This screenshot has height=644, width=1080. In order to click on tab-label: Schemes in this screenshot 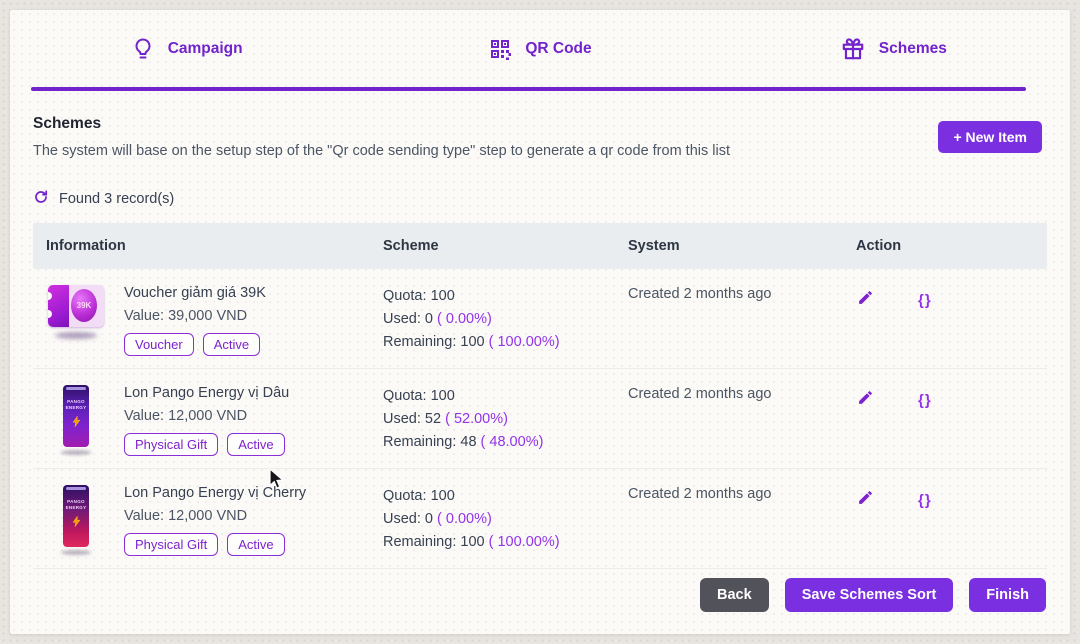, I will do `click(912, 48)`.